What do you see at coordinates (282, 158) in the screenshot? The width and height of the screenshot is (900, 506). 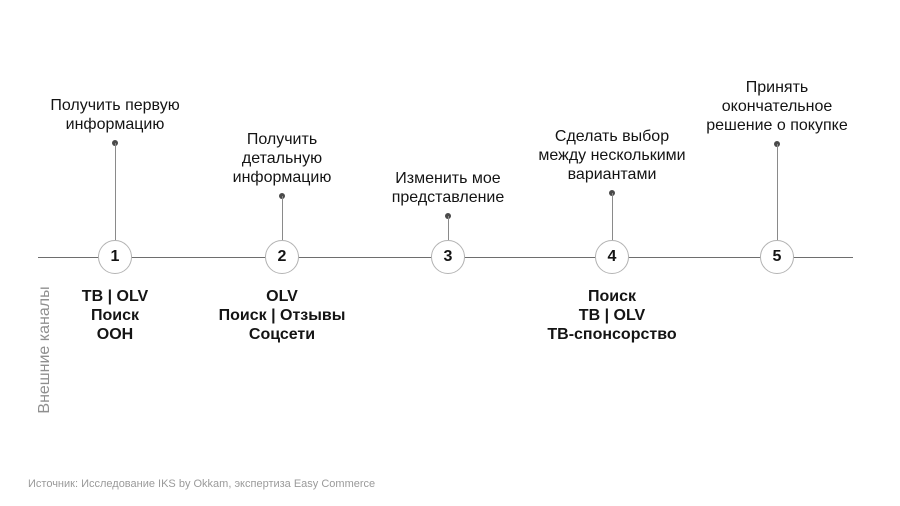 I see `stage-2-goal: Получить детальную информацию` at bounding box center [282, 158].